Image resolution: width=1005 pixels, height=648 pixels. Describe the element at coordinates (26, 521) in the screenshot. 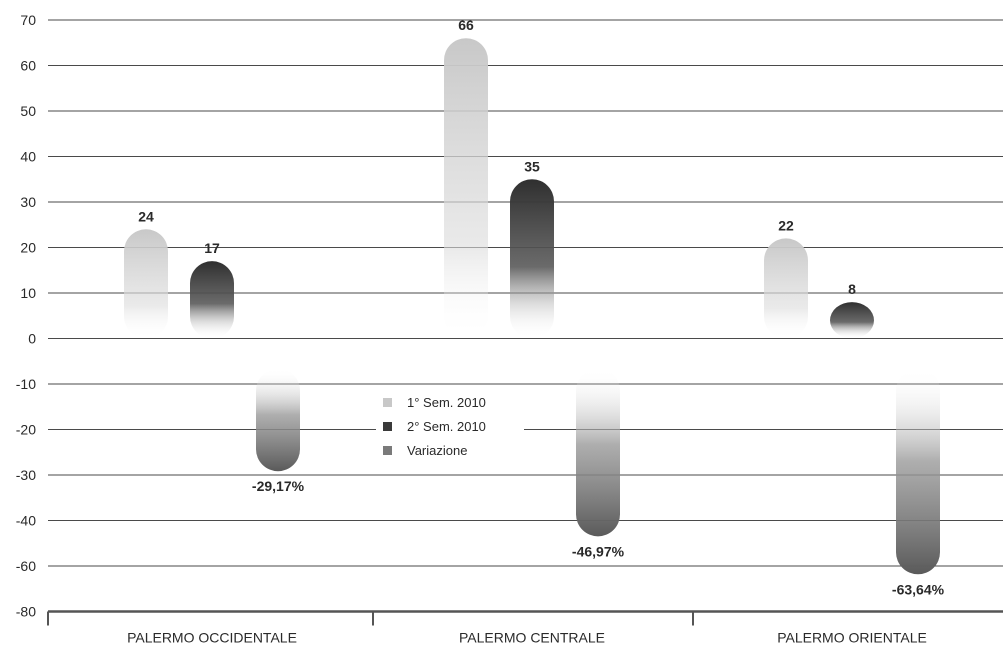

I see `y-tick-label: -40` at that location.